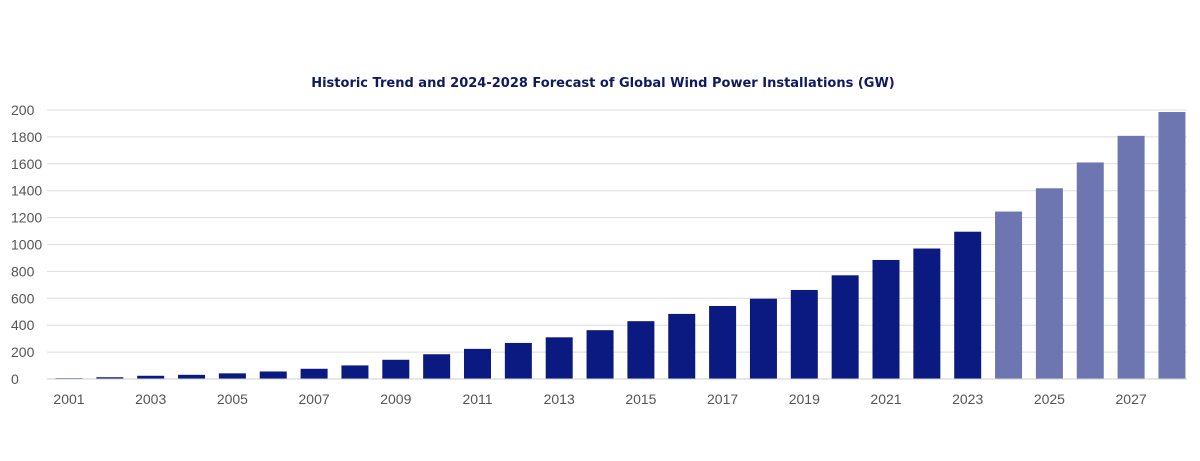  Describe the element at coordinates (641, 350) in the screenshot. I see `bar-2015` at that location.